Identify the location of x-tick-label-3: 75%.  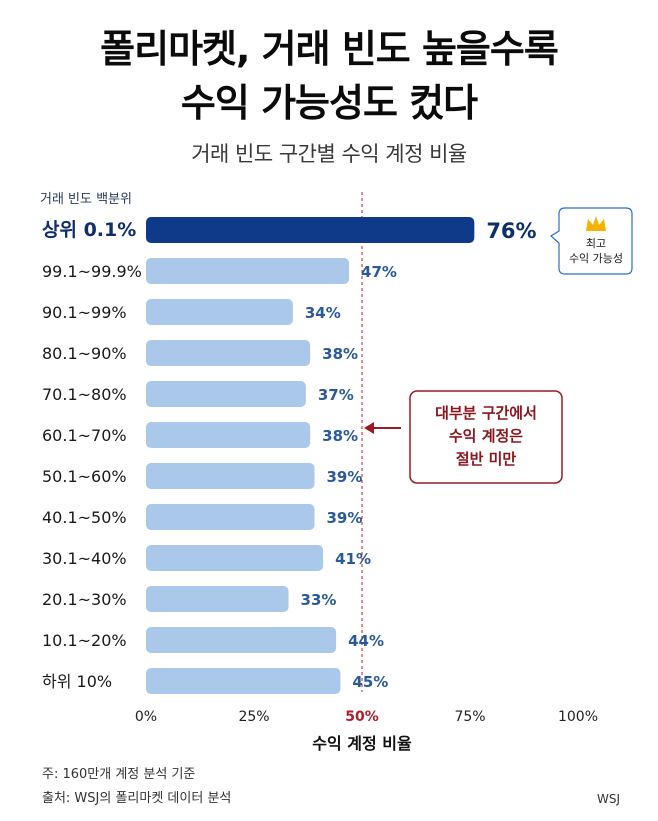
(469, 717).